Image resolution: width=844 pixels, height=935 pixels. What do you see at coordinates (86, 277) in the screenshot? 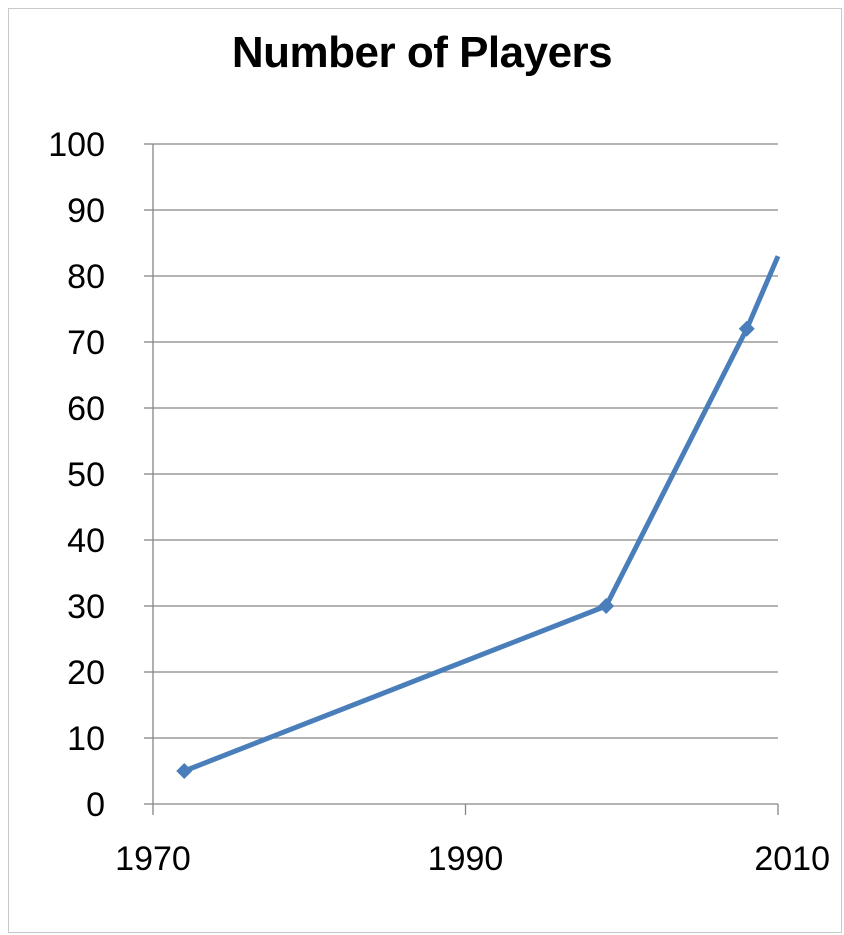
I see `y-tick-label-80: 80` at bounding box center [86, 277].